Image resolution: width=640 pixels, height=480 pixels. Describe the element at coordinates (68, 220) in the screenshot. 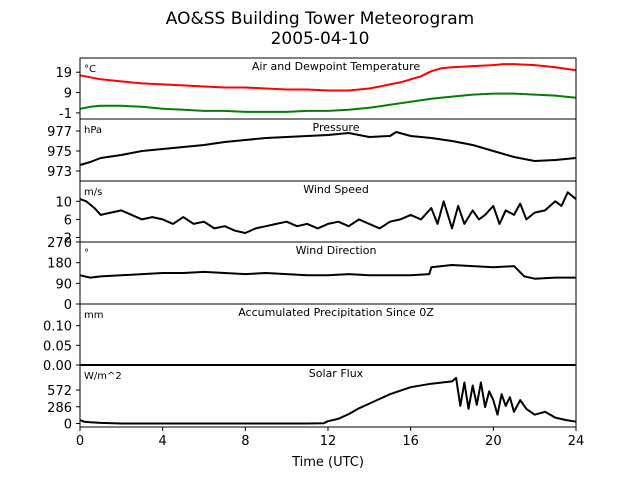

I see `panel-3-ytick-label-2: 6` at that location.